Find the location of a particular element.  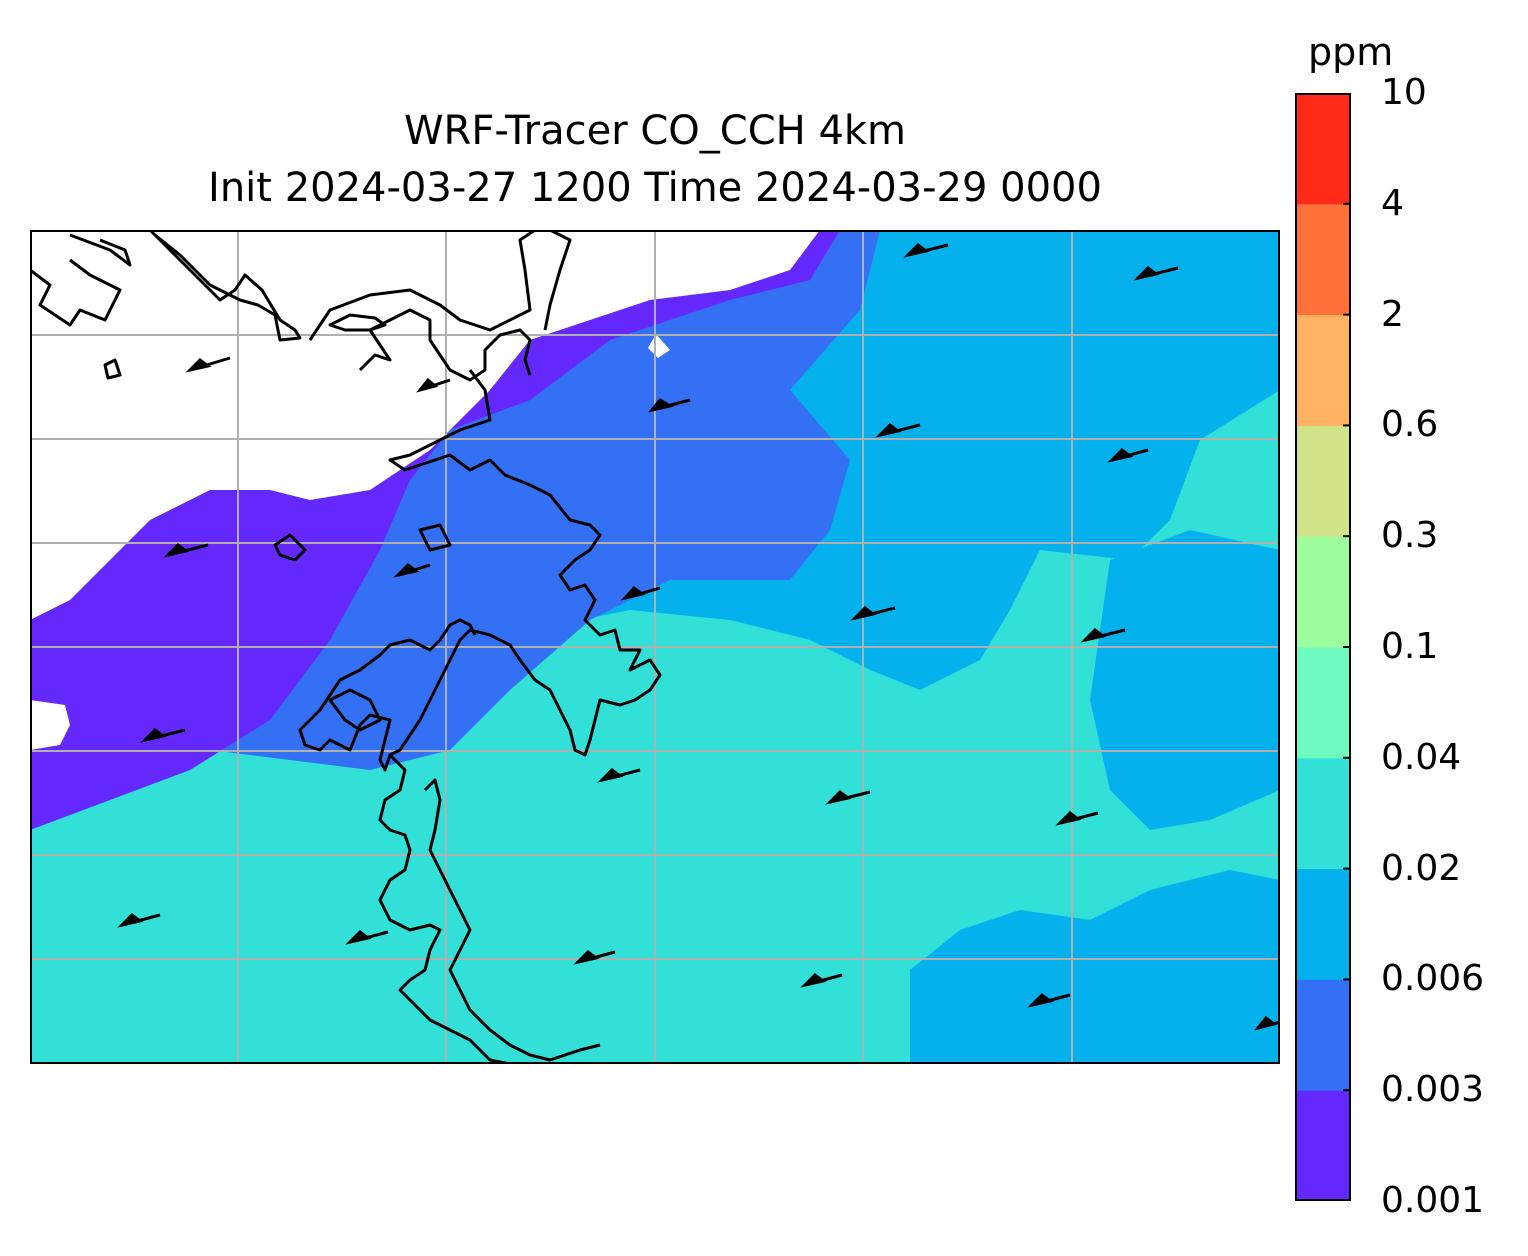

coastline-north-mainland is located at coordinates (166, 286).